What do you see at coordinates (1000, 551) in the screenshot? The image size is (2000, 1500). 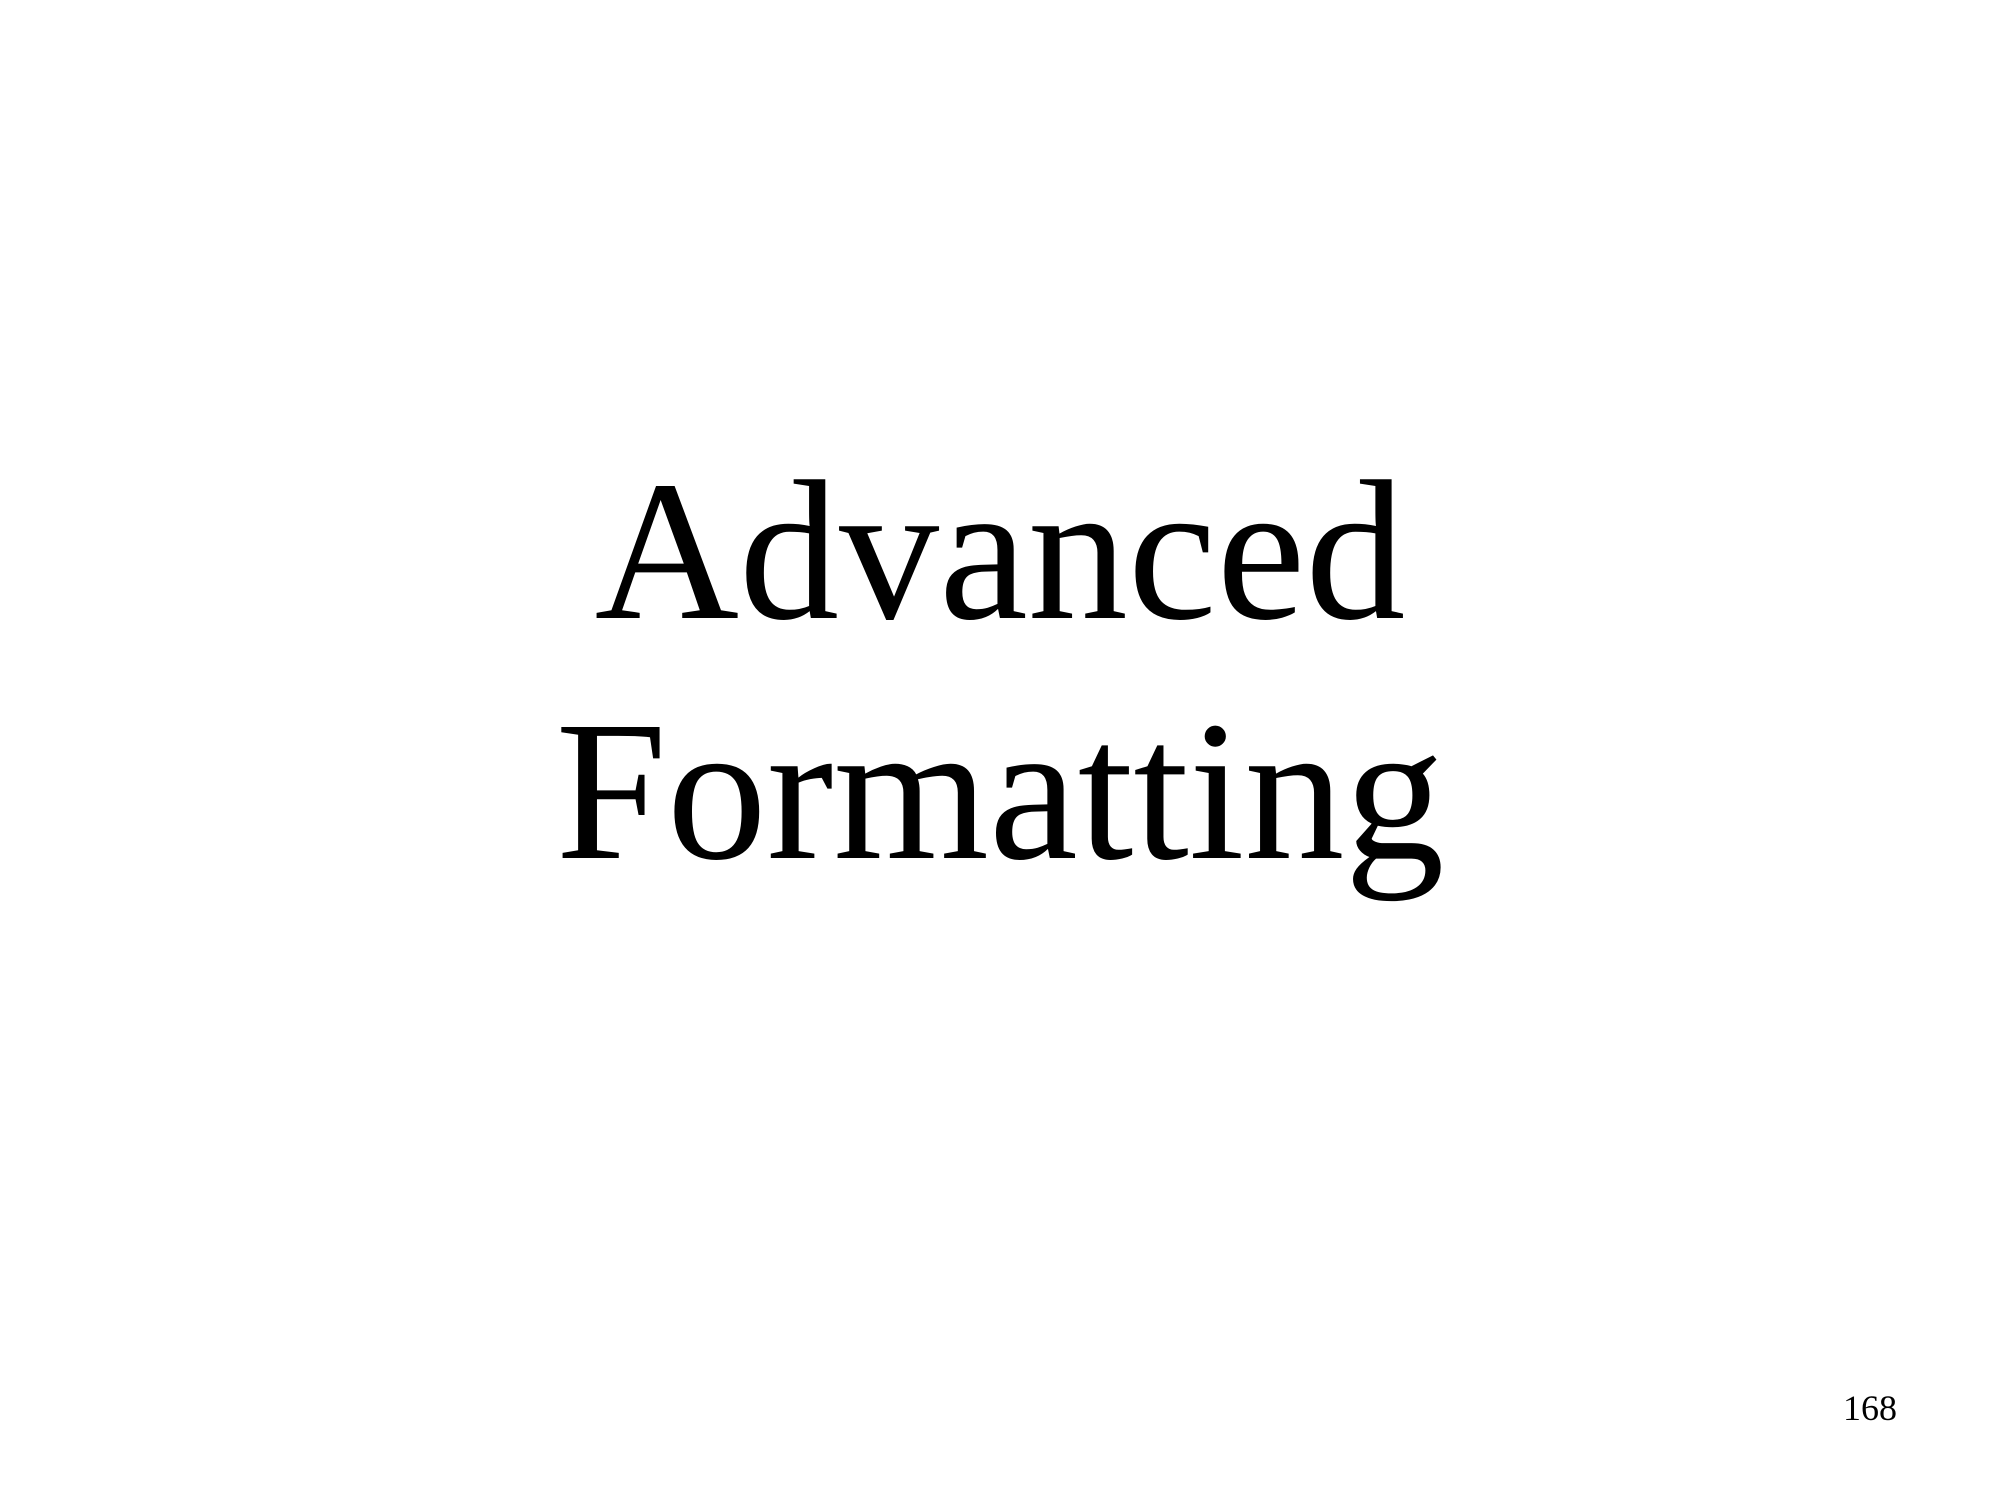 I see `slide-title-line-1: Advanced` at bounding box center [1000, 551].